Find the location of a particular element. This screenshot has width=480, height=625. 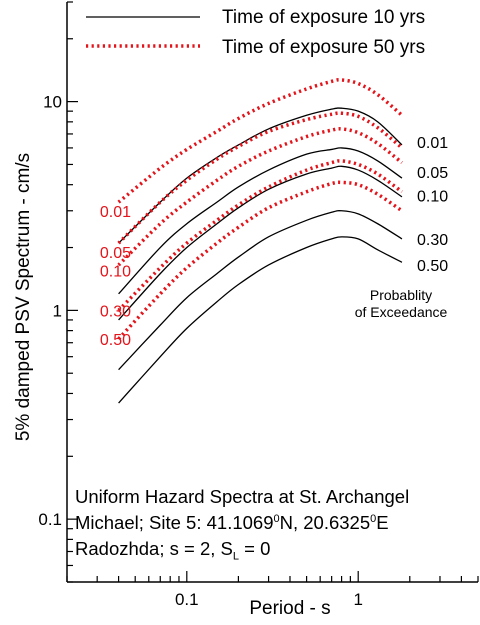

annotation-line3: Radozhda; s = 2, SL = 0 is located at coordinates (173, 550).